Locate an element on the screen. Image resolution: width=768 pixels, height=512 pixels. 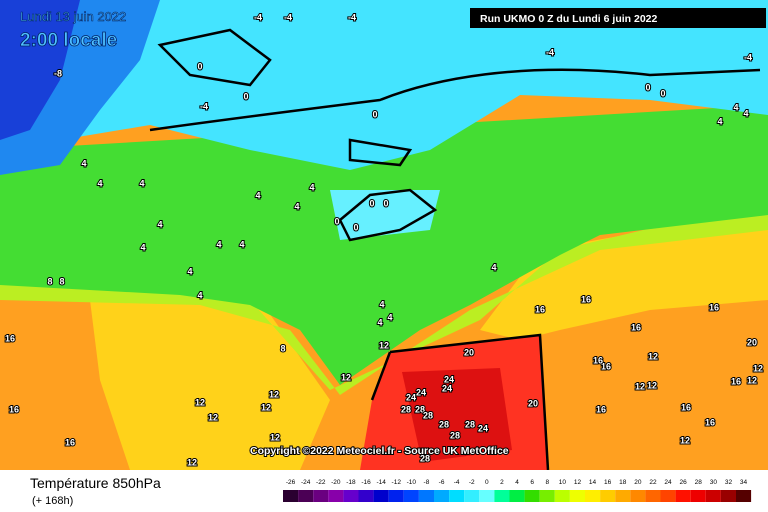
scale-label: 8 is located at coordinates (547, 482).